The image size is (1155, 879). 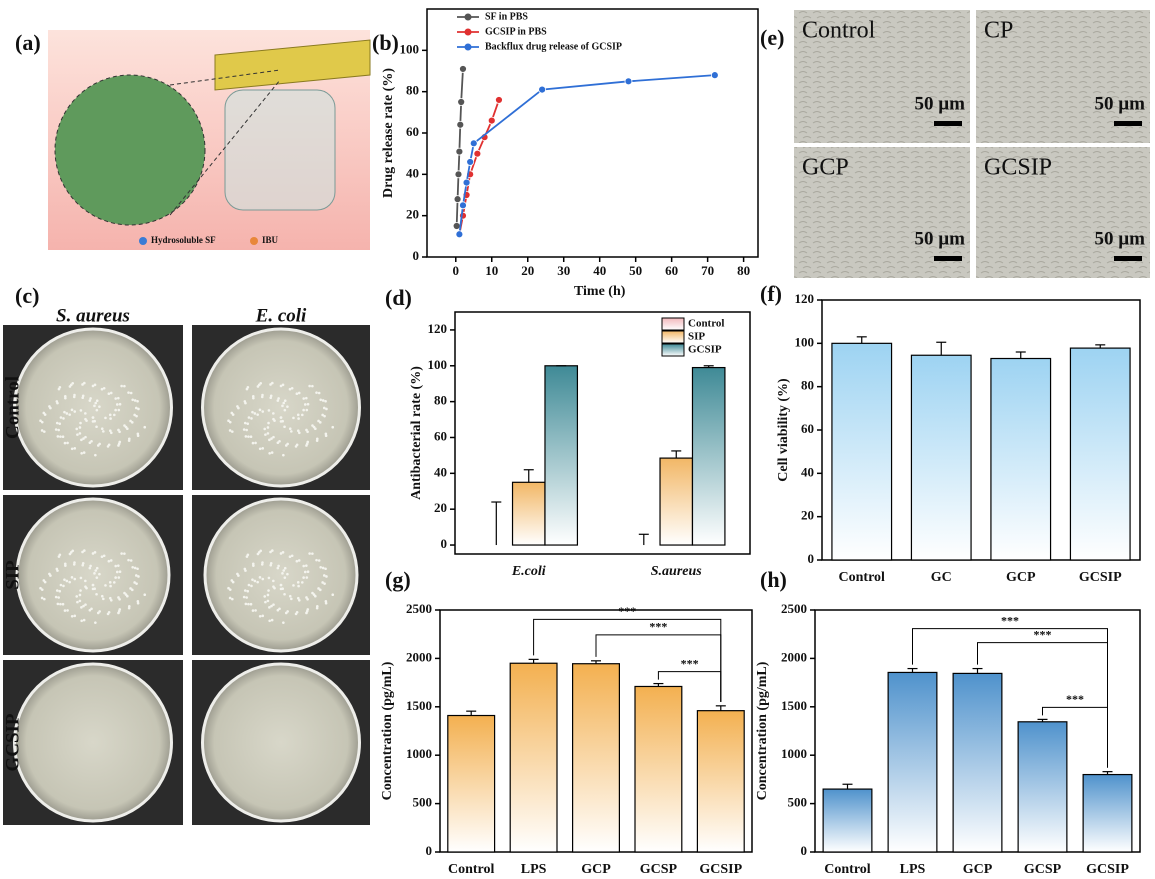 What do you see at coordinates (794, 656) in the screenshot?
I see `y-tick-label: 2000` at bounding box center [794, 656].